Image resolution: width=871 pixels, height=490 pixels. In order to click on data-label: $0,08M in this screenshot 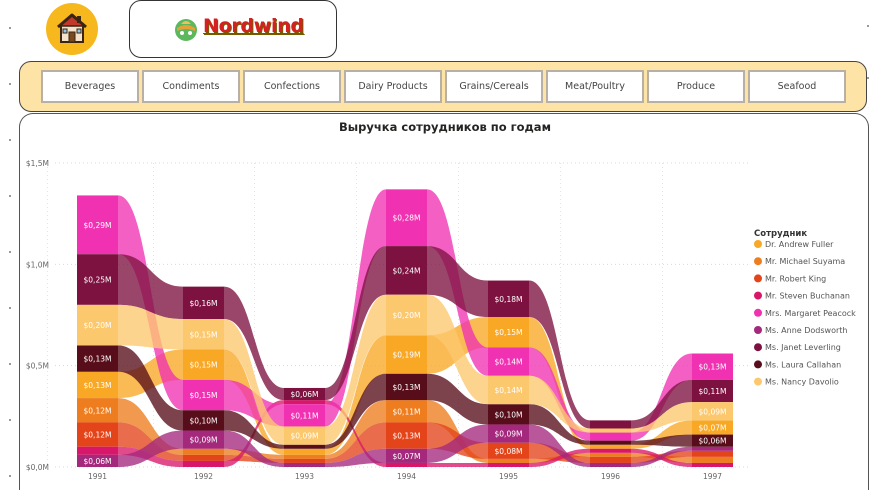, I will do `click(509, 451)`.